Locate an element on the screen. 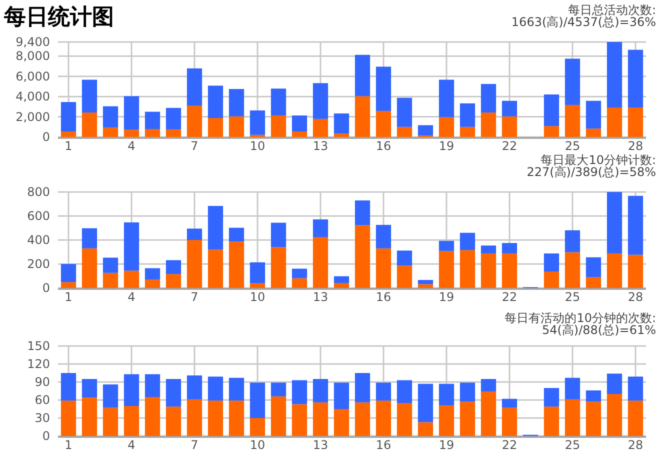  y-tick-label: 200 is located at coordinates (38, 264).